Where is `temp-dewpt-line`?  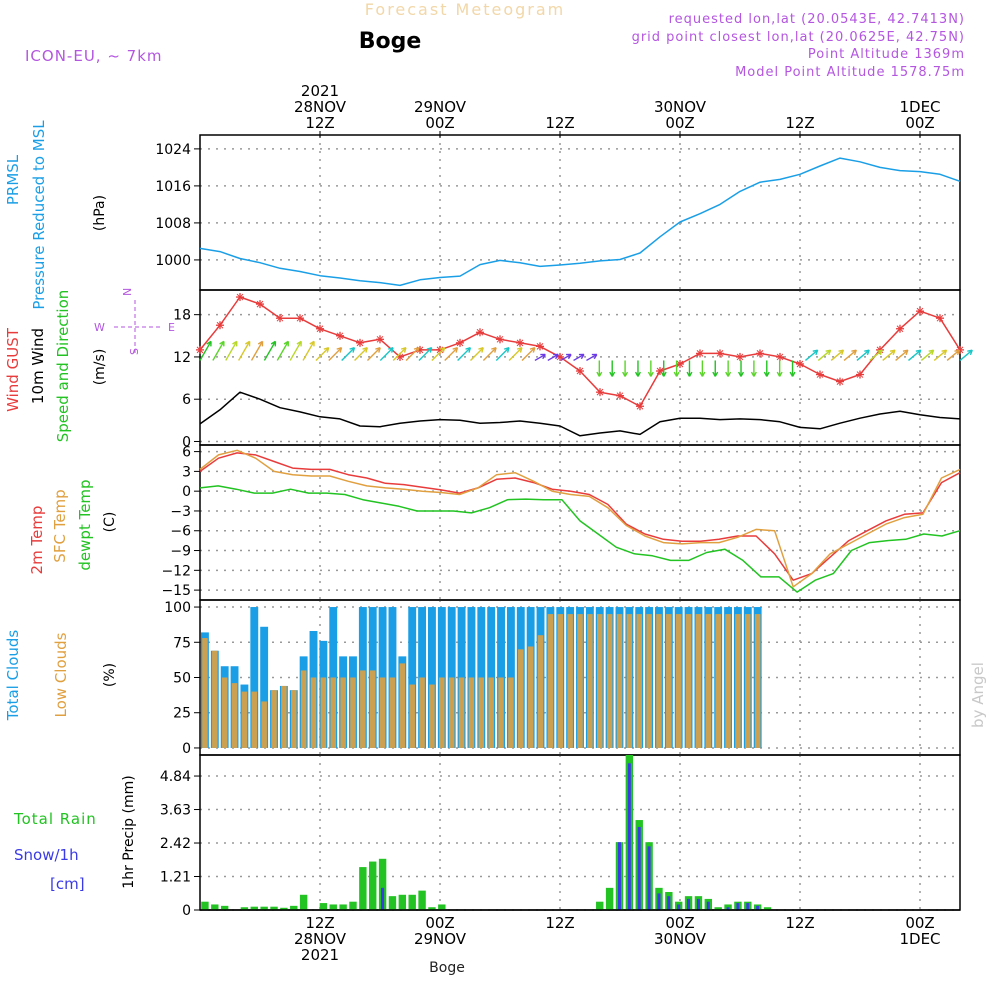
temp-dewpt-line is located at coordinates (580, 539).